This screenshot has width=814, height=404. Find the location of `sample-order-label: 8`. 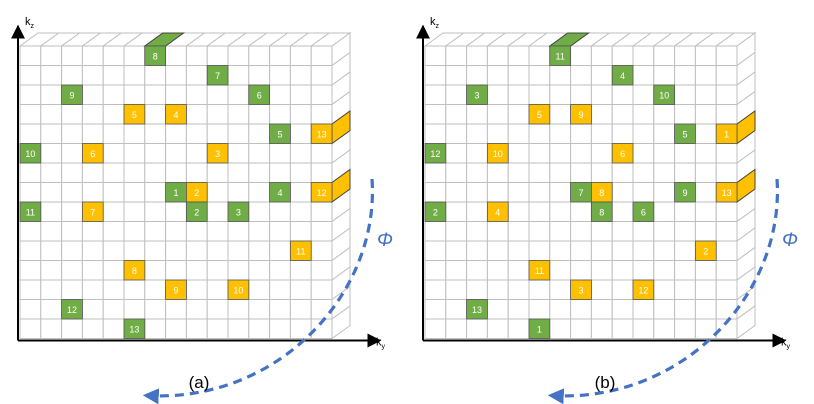

sample-order-label: 8 is located at coordinates (134, 271).